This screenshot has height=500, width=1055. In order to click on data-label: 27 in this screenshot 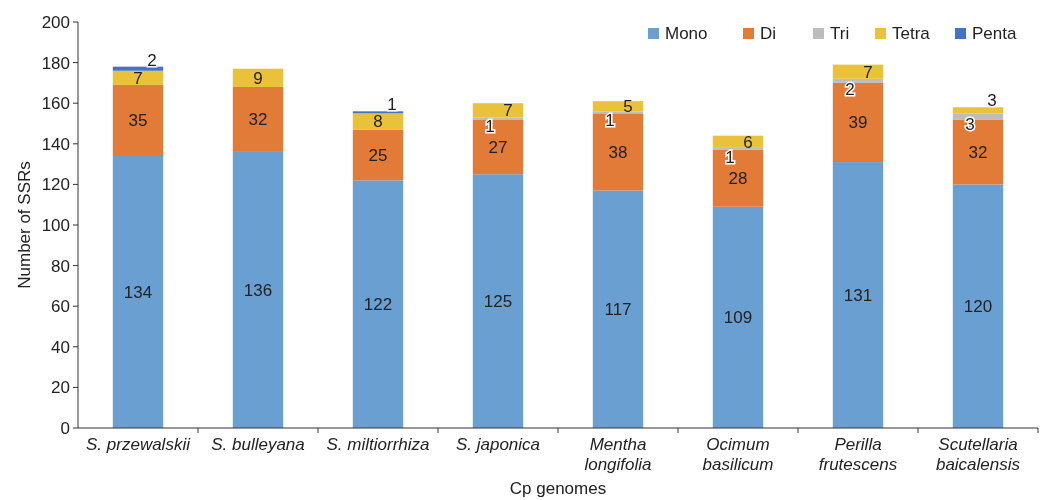, I will do `click(498, 147)`.